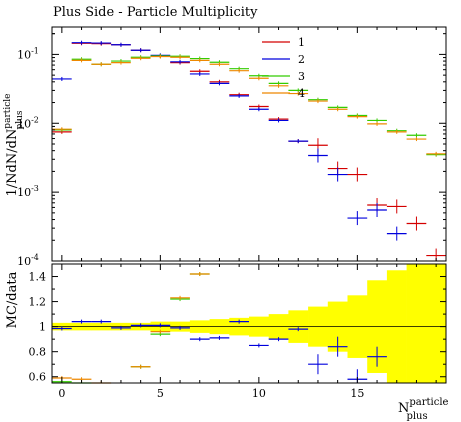 The image size is (461, 422). What do you see at coordinates (160, 393) in the screenshot?
I see `x-tick-label: 5` at bounding box center [160, 393].